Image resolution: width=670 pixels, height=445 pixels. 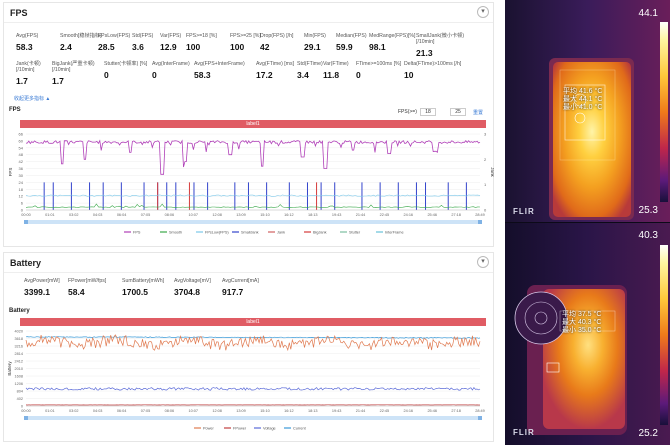 What do you see at coordinates (276, 42) in the screenshot?
I see `metric-item: Drop(FPS) [/h] 42` at bounding box center [276, 42].